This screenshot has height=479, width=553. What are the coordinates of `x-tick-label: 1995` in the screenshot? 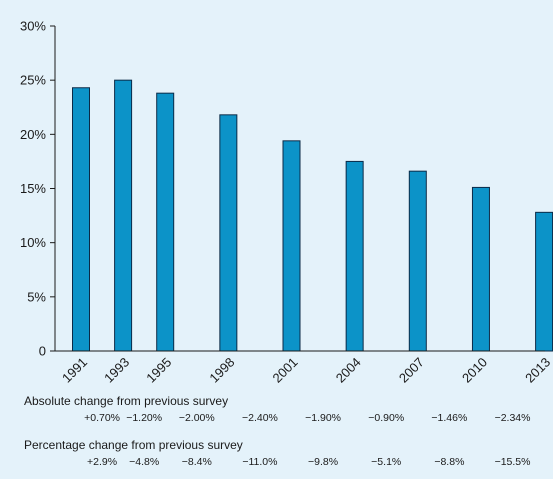 It's located at (158, 370).